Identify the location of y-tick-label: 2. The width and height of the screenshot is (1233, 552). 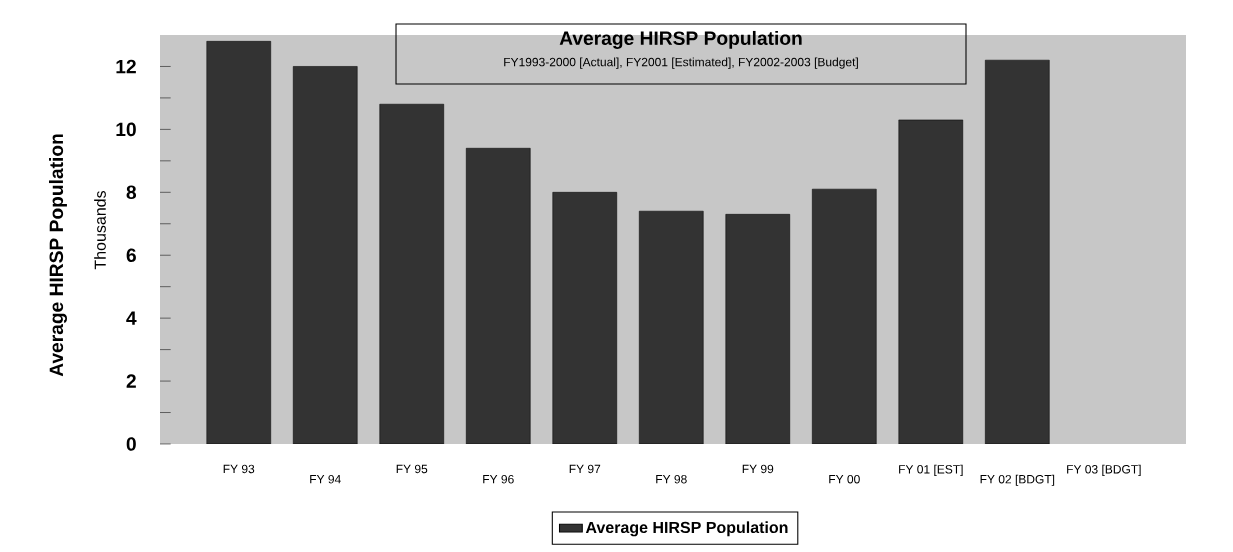
(131, 381).